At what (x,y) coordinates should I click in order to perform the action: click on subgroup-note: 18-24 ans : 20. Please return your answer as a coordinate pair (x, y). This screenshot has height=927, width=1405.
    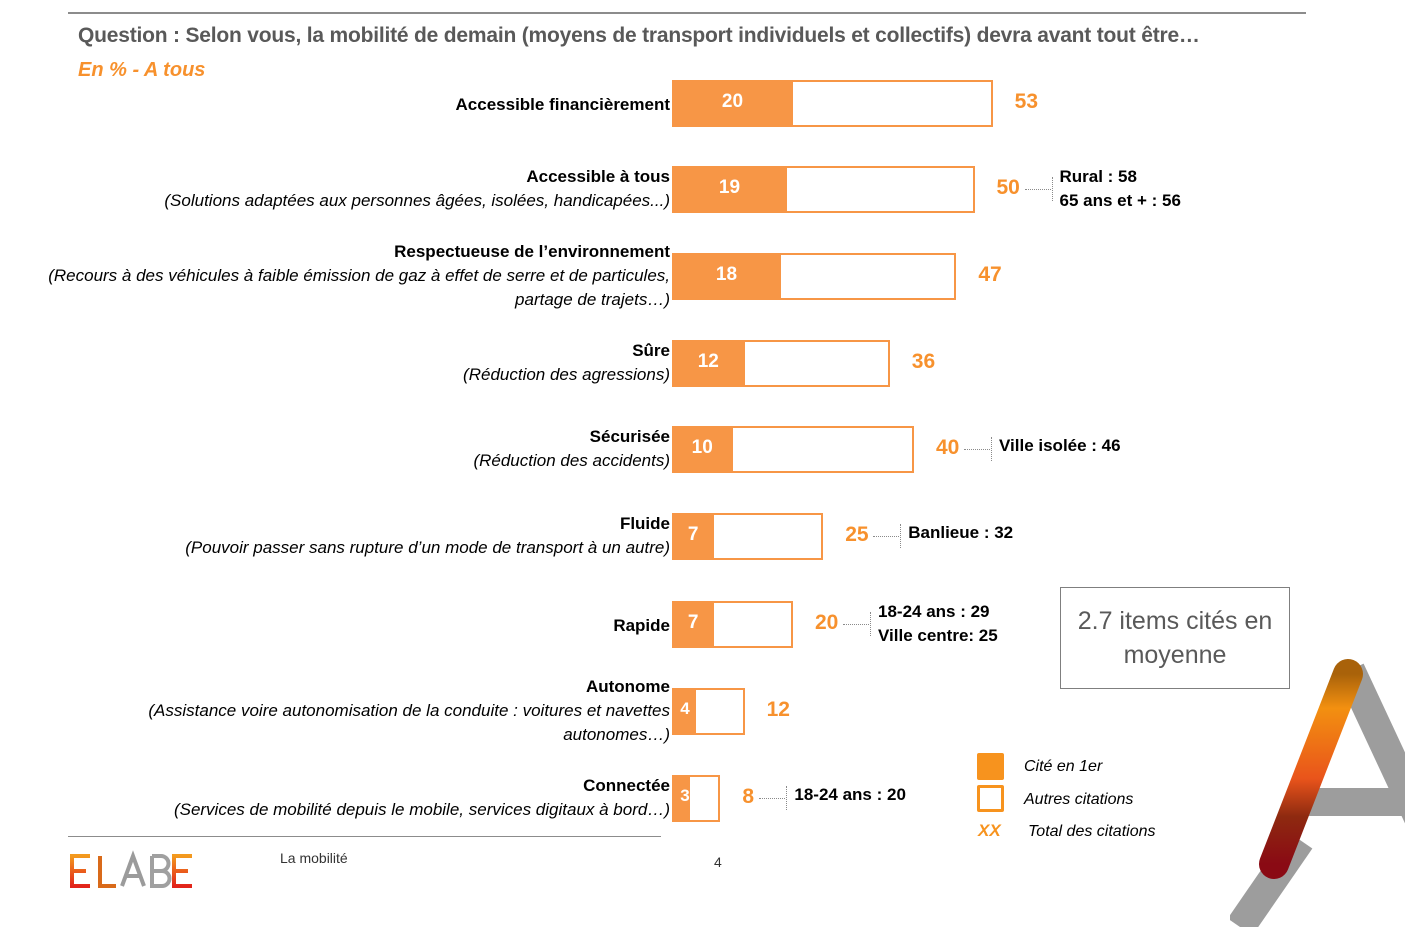
    Looking at the image, I should click on (850, 794).